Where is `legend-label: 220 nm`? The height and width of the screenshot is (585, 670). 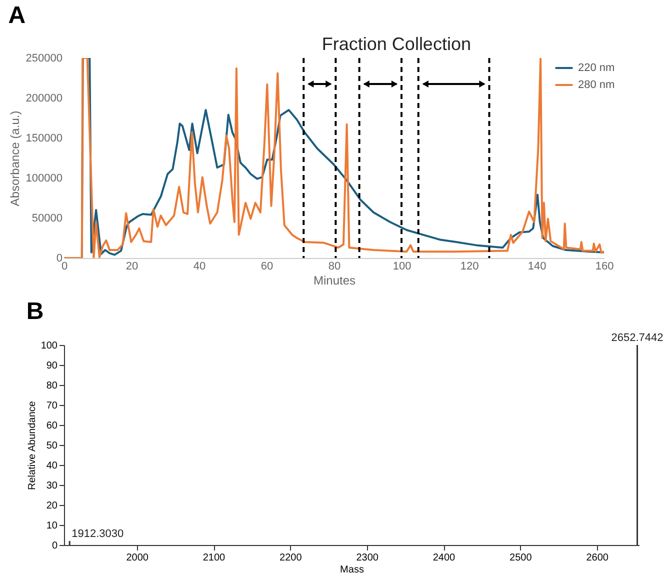 legend-label: 220 nm is located at coordinates (596, 68).